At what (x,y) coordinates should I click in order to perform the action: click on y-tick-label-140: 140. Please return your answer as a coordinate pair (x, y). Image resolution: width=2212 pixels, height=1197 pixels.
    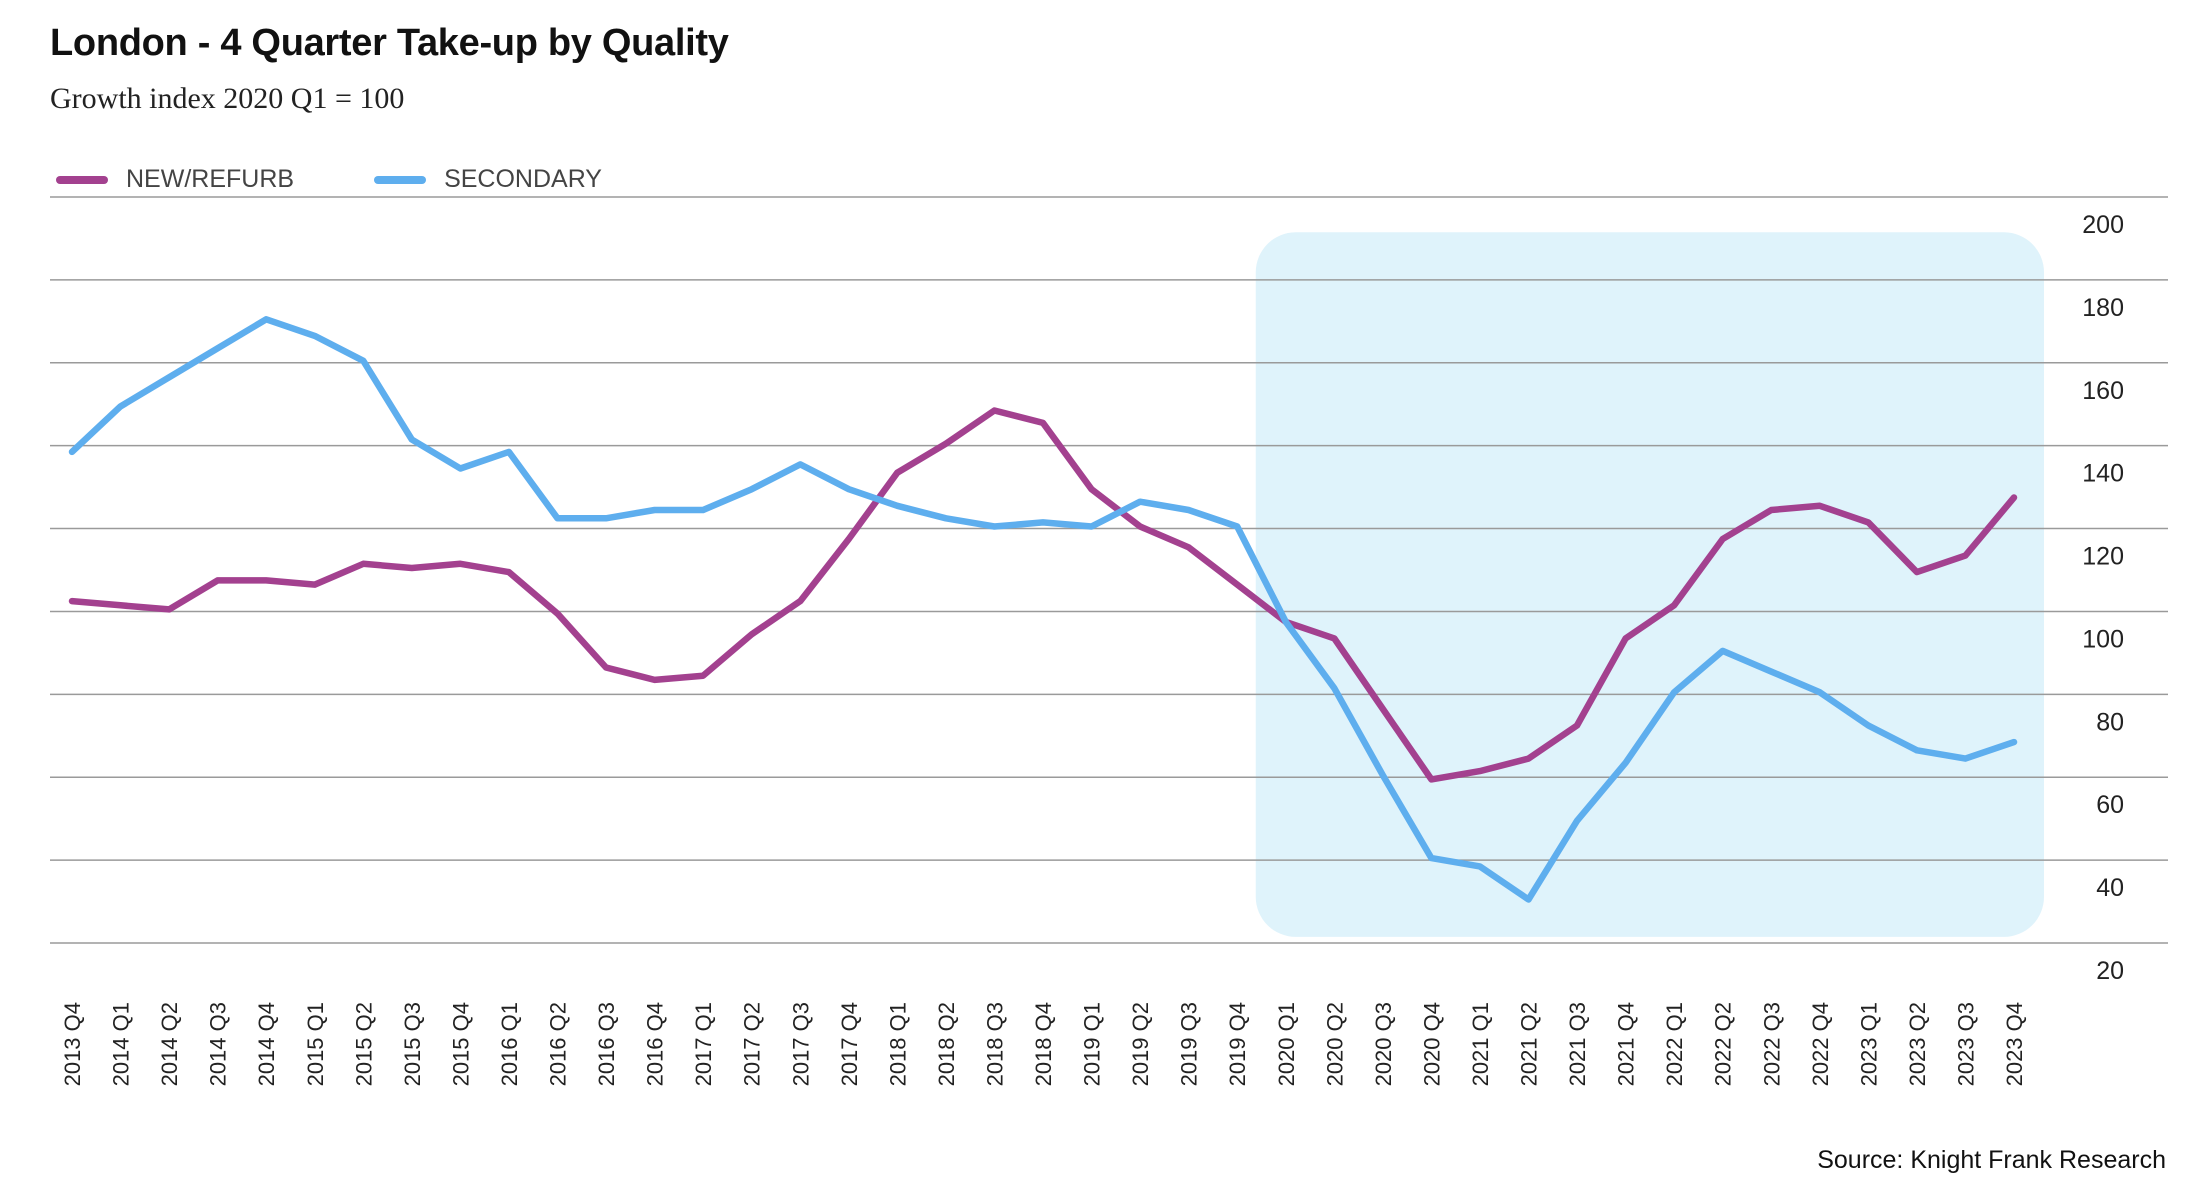
    Looking at the image, I should click on (2103, 474).